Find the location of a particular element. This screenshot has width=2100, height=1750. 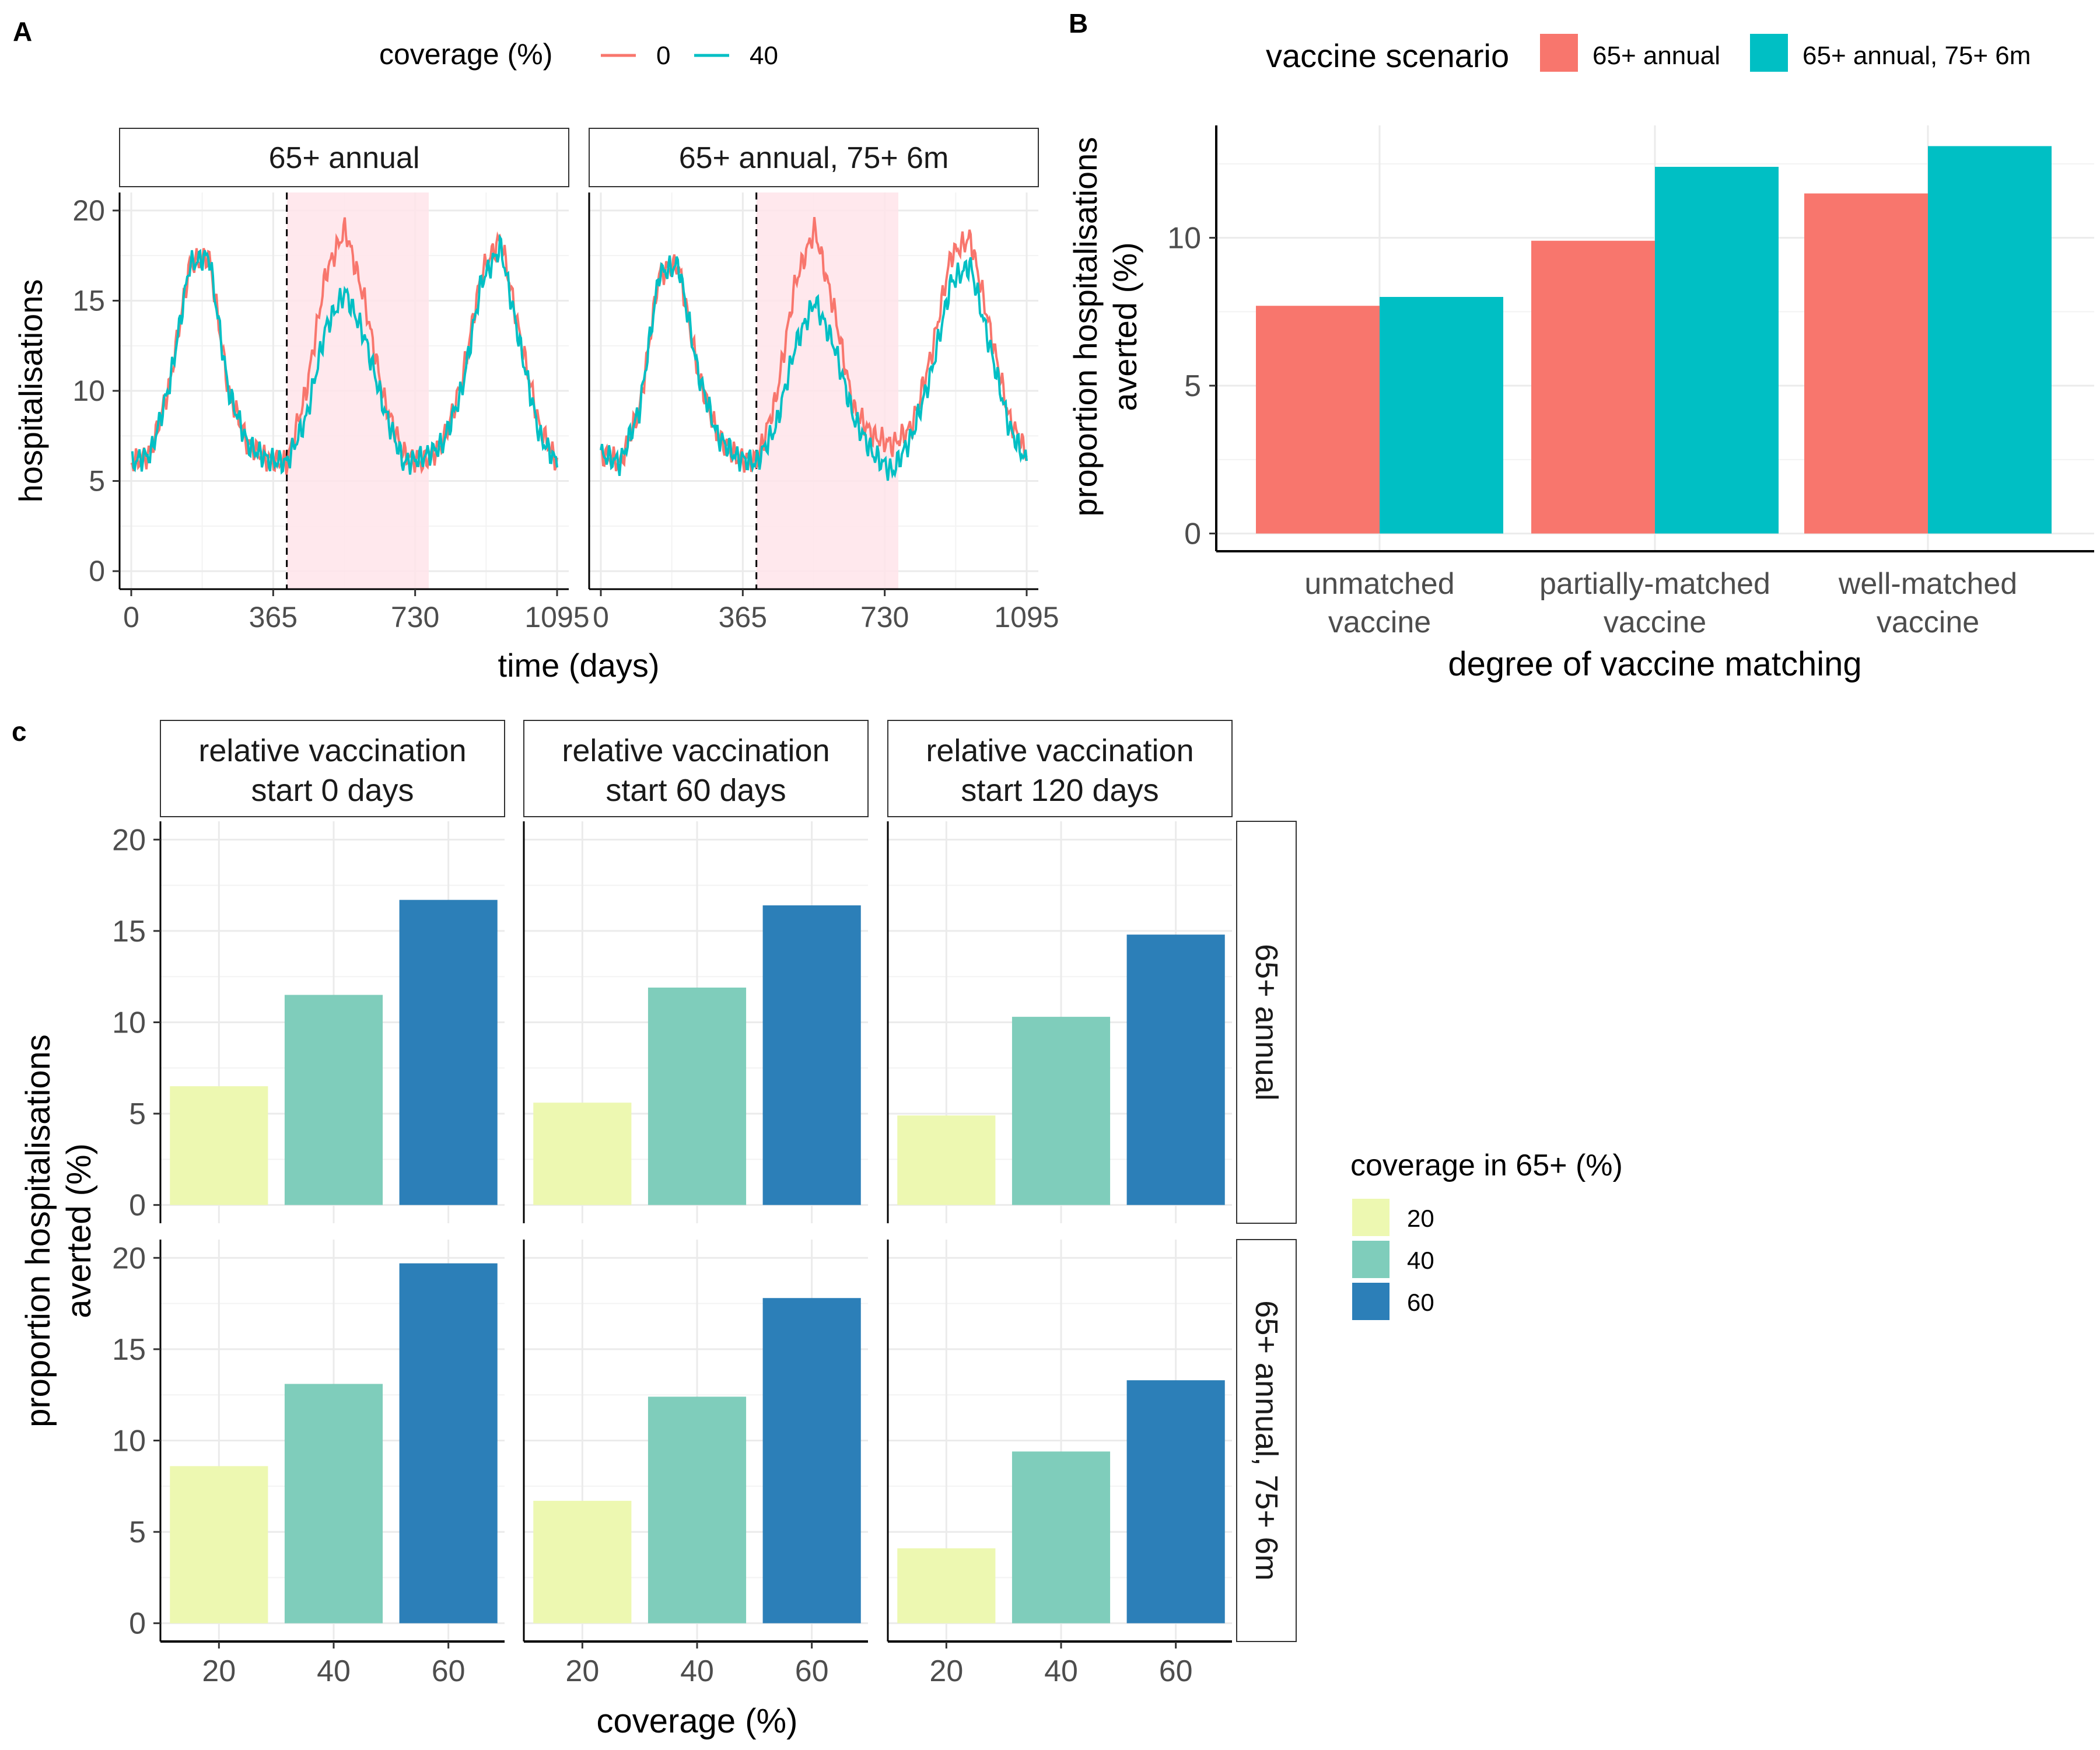

panel-c-x-tick-60-col-1: 60 is located at coordinates (449, 1671).